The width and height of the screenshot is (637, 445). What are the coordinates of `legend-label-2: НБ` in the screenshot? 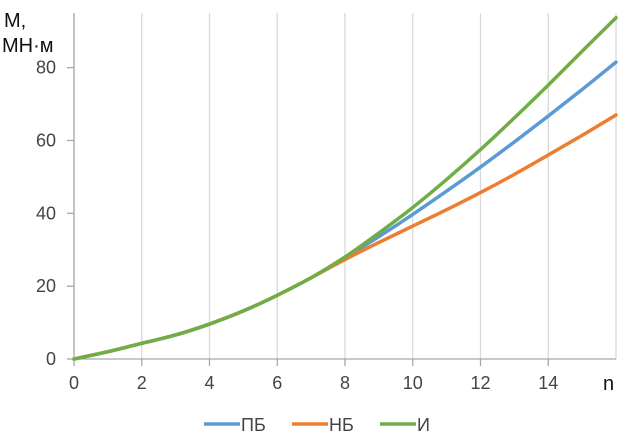 It's located at (341, 425).